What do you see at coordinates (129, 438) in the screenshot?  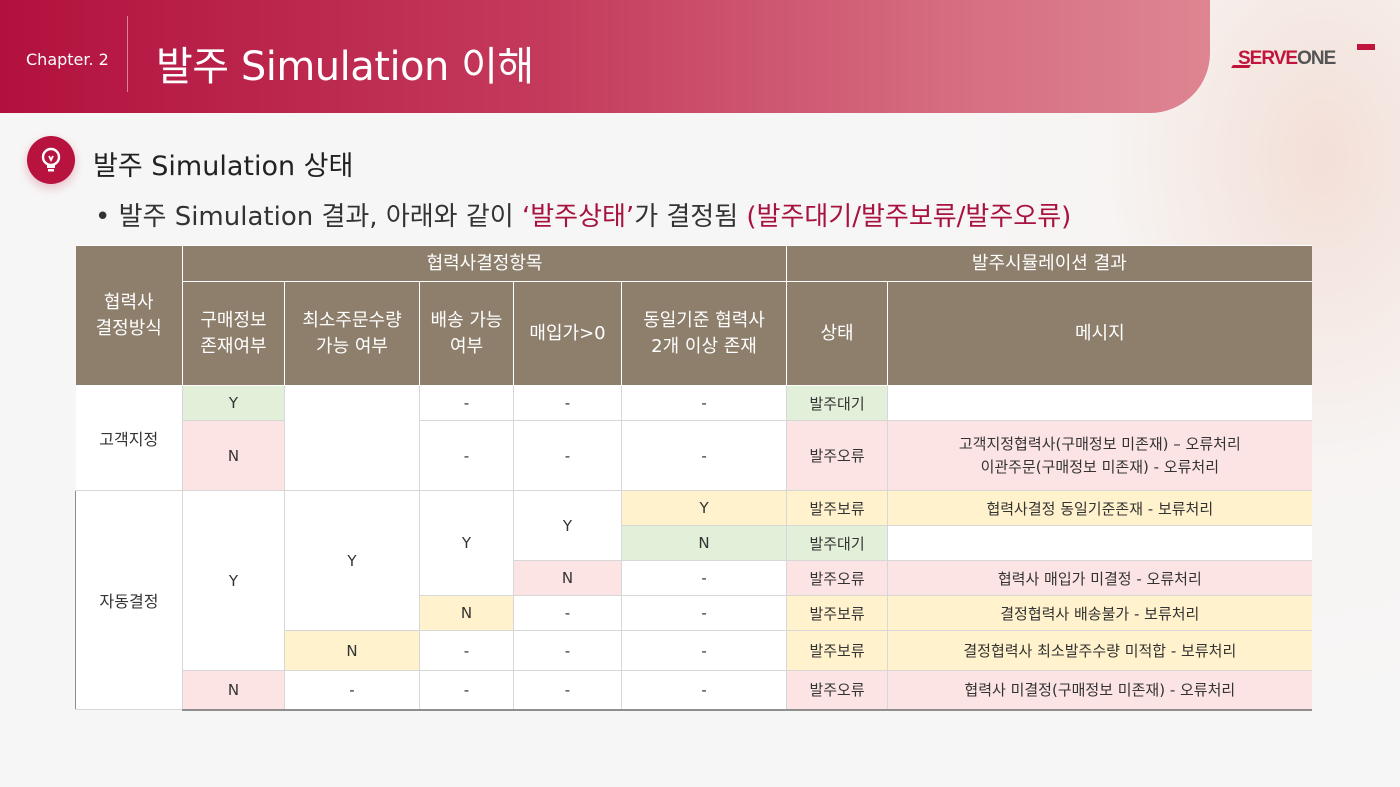 I see `method-cell: 고객지정` at bounding box center [129, 438].